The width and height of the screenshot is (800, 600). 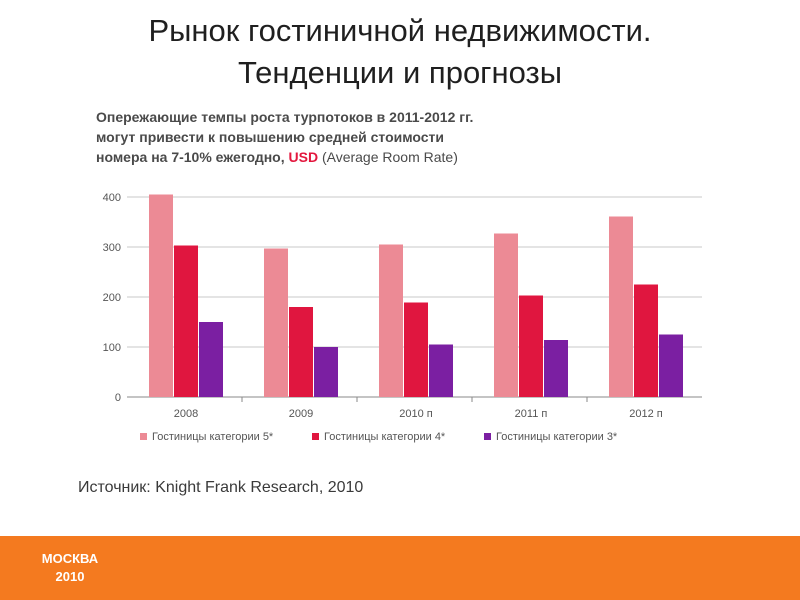 What do you see at coordinates (112, 348) in the screenshot?
I see `y-tick-label-1: 100` at bounding box center [112, 348].